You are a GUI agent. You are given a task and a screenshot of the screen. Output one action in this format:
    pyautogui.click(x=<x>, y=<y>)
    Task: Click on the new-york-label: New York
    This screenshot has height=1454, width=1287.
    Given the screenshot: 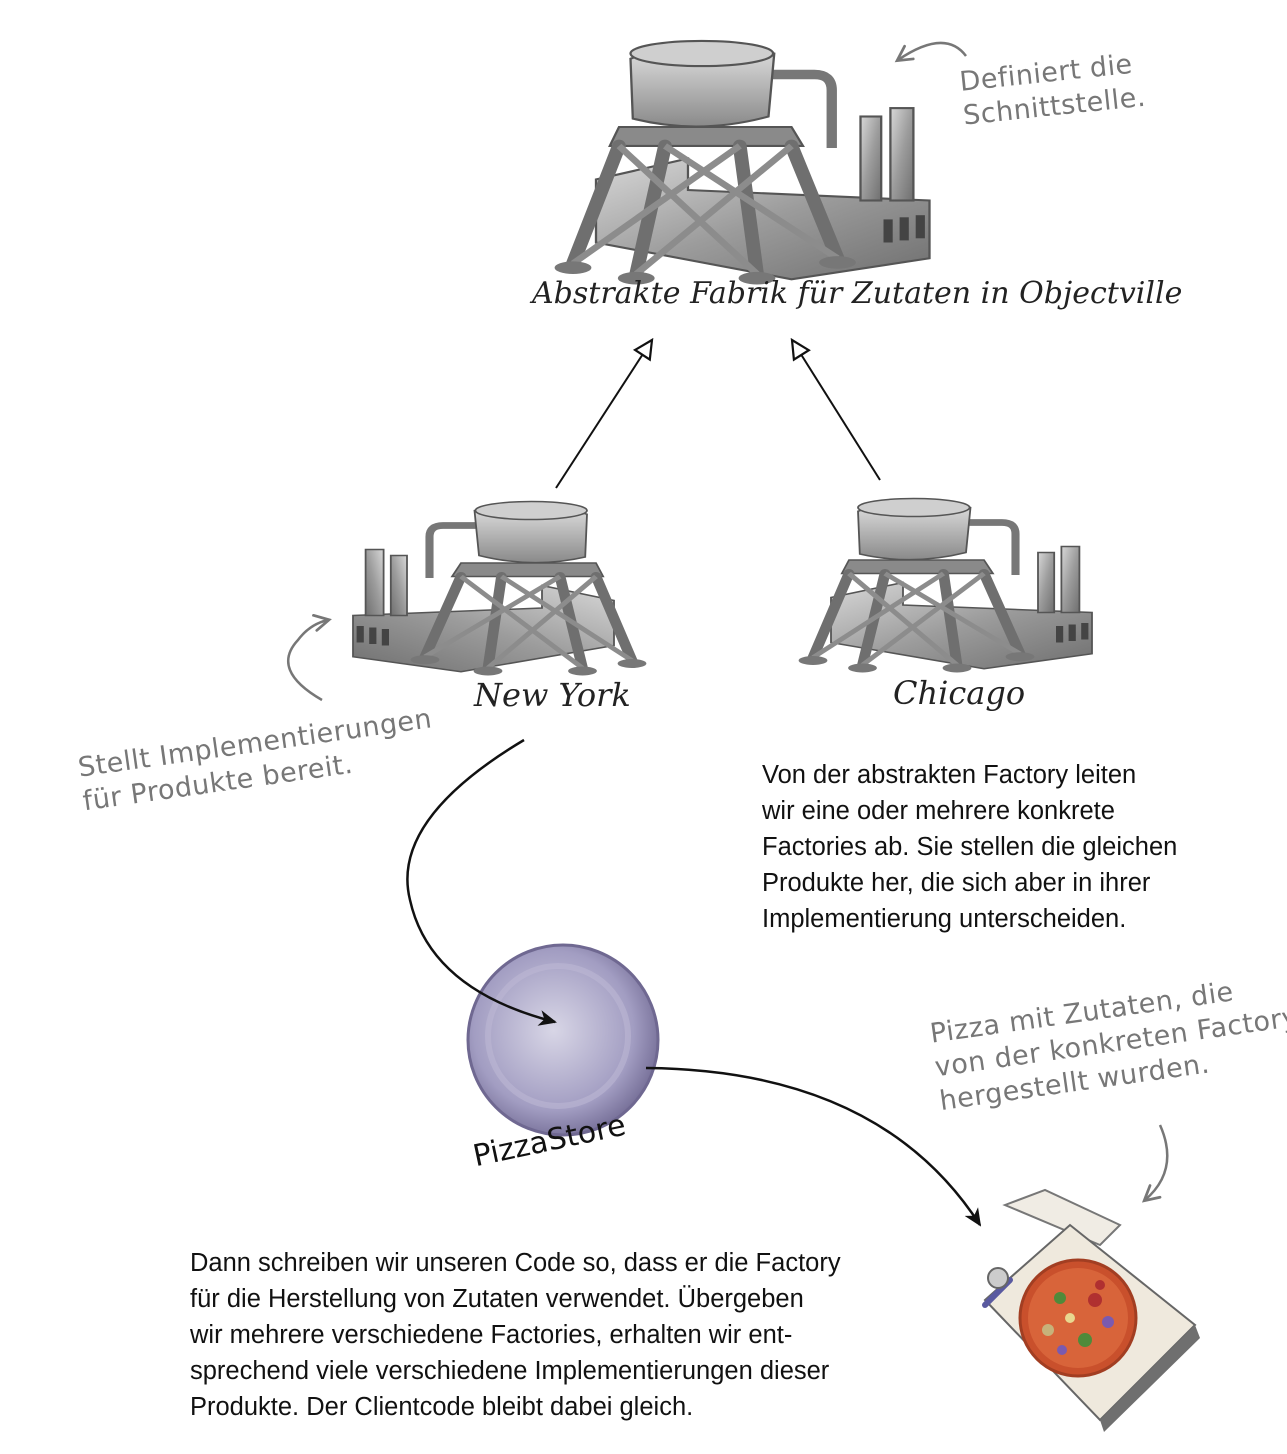 What is the action you would take?
    pyautogui.click(x=552, y=695)
    